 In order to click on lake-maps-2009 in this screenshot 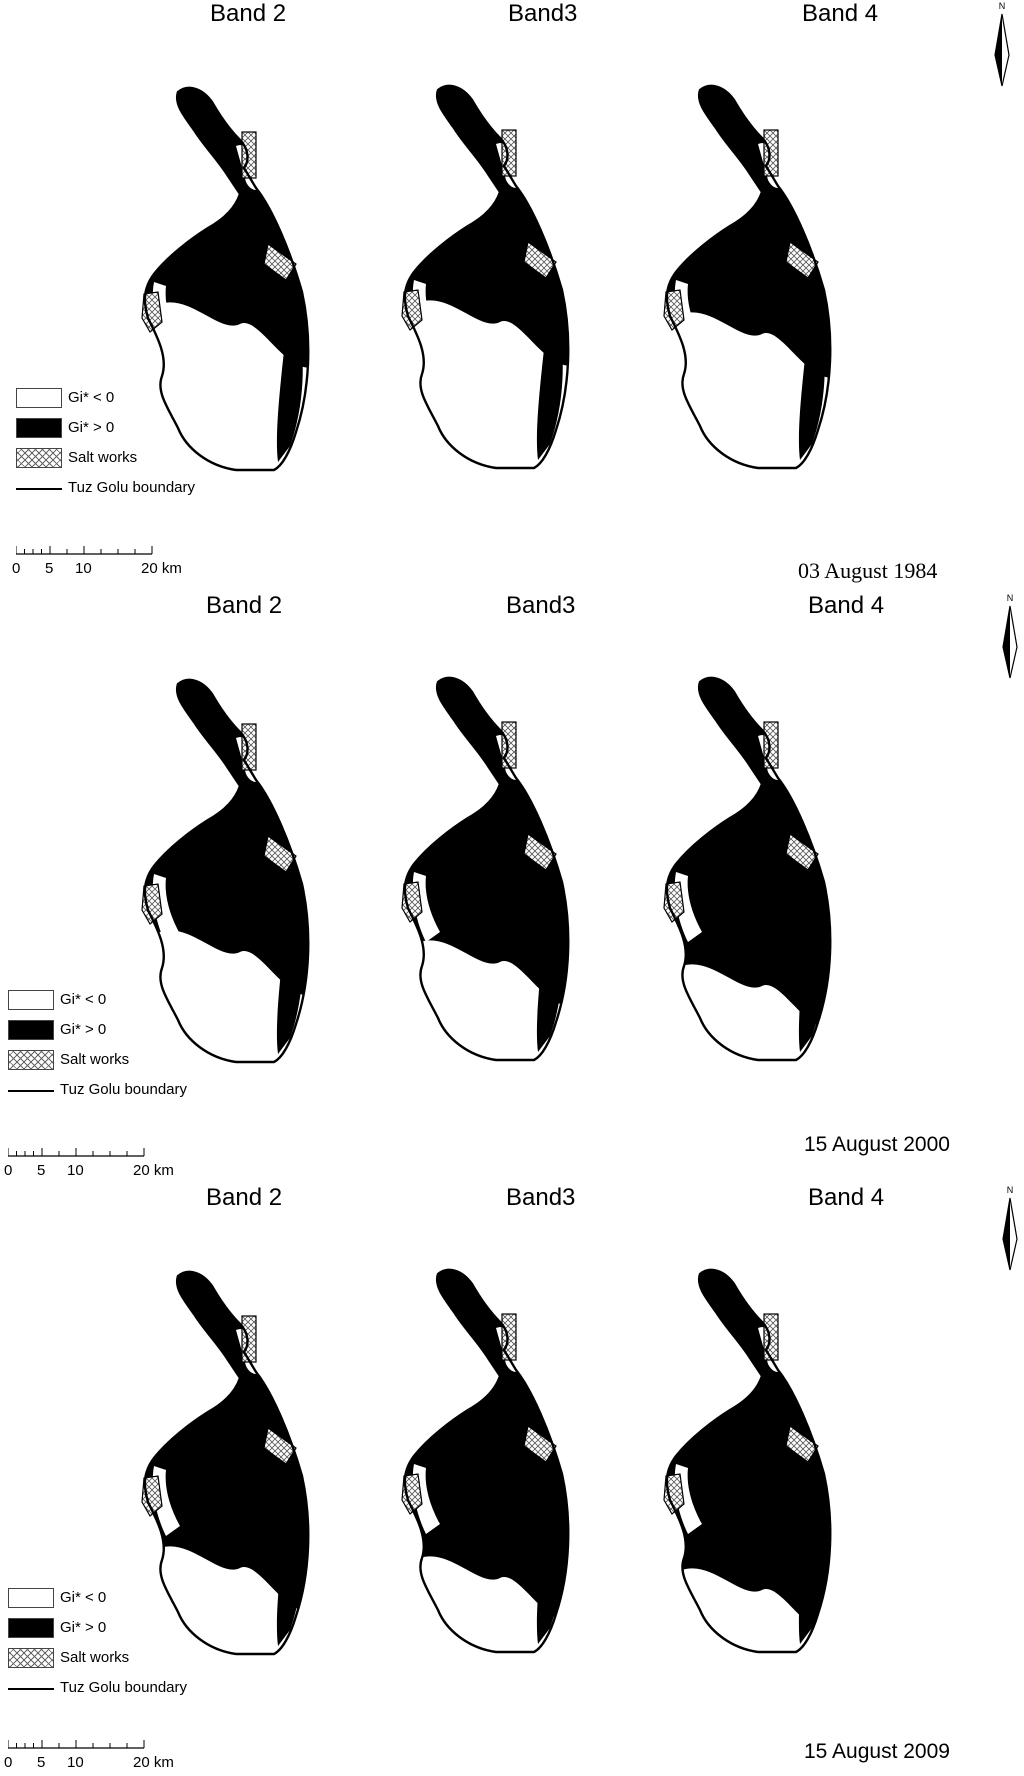, I will do `click(486, 1462)`.